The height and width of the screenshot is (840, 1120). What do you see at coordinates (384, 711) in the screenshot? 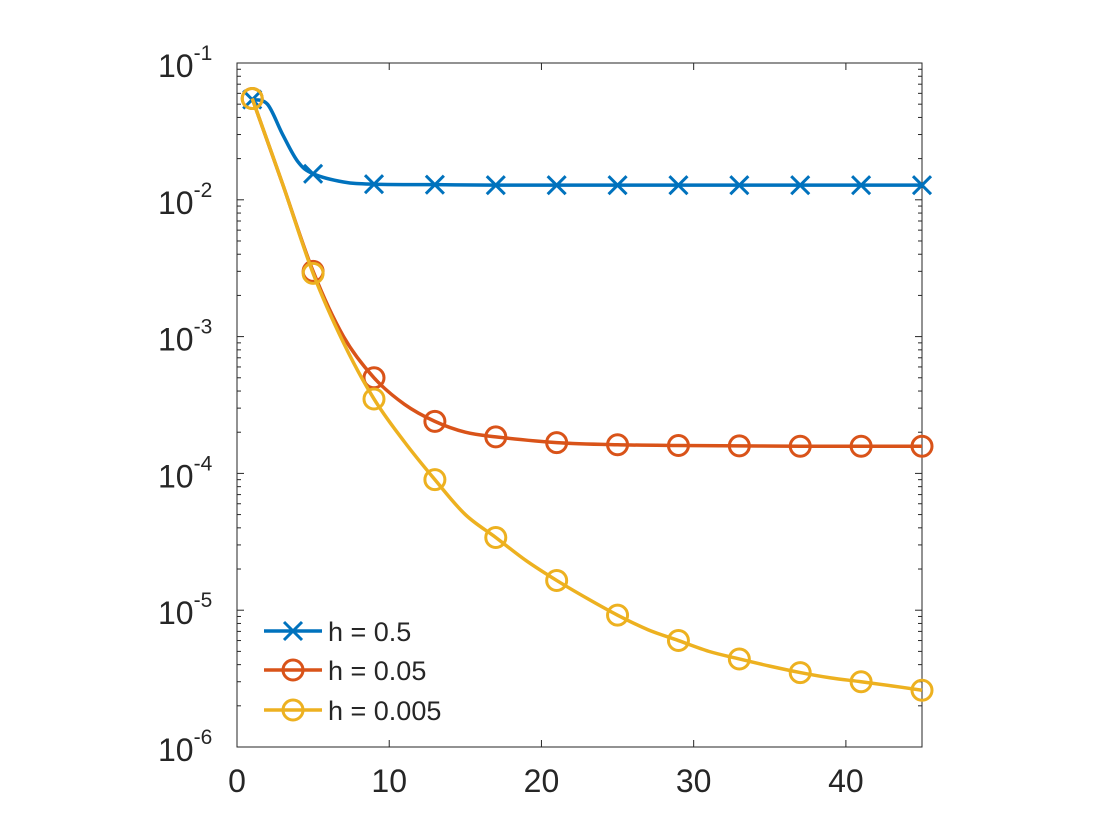
I see `legend-label-3: h = 0.005` at bounding box center [384, 711].